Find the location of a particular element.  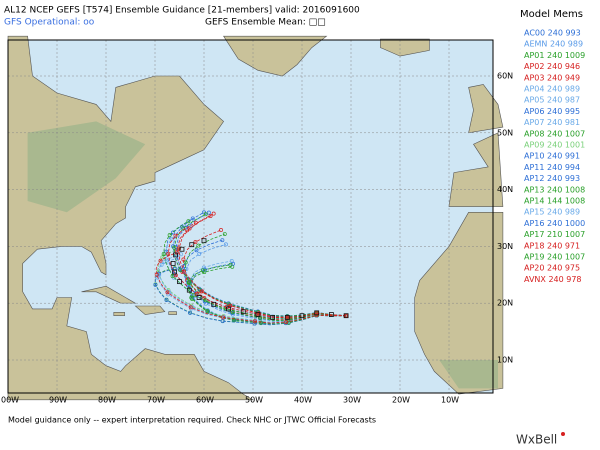

legend-entry: AP11 240 994 is located at coordinates (552, 167).